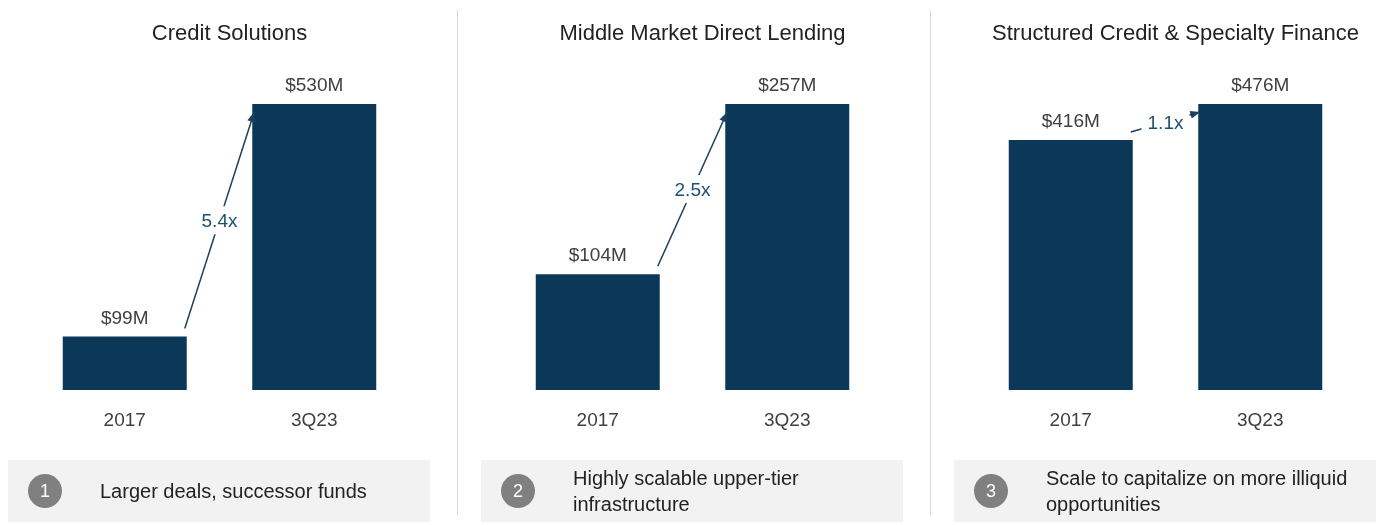 This screenshot has width=1379, height=525. I want to click on data-label: $257M, so click(787, 84).